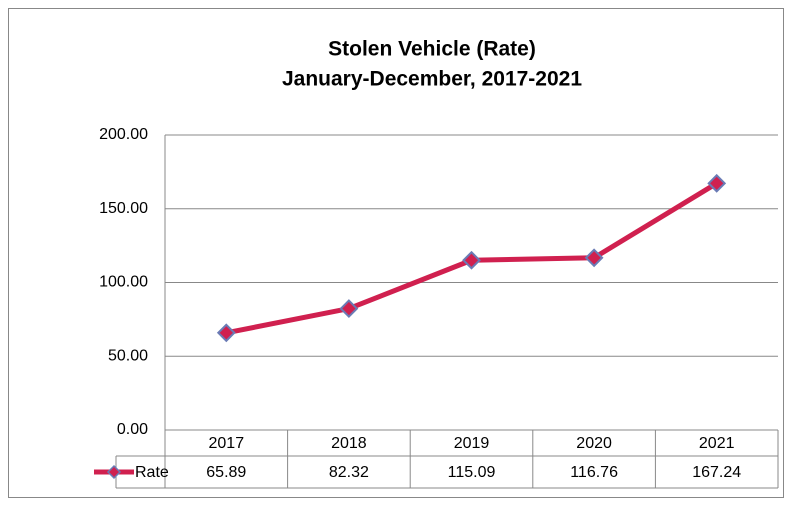  What do you see at coordinates (472, 472) in the screenshot?
I see `table-value: 115.09` at bounding box center [472, 472].